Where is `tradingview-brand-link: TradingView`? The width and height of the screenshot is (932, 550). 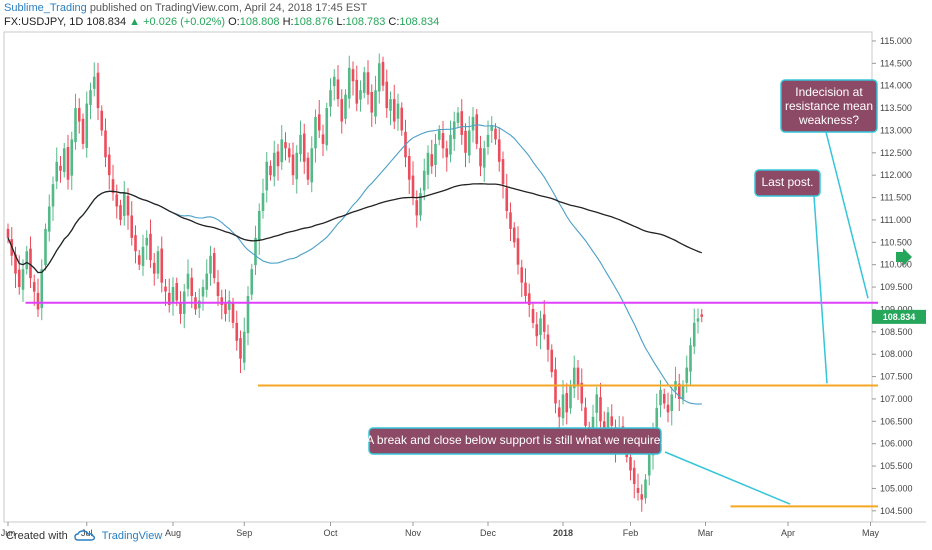
tradingview-brand-link: TradingView is located at coordinates (132, 536).